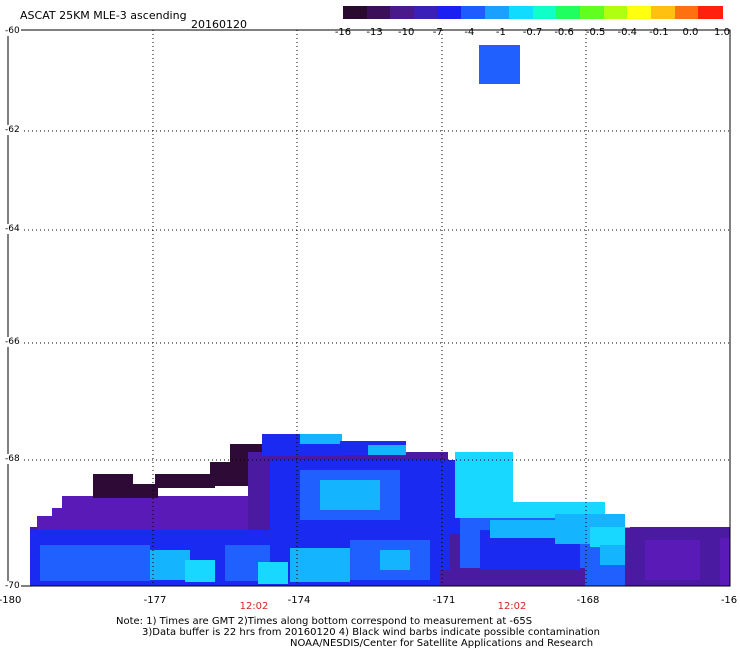 This screenshot has width=740, height=650. What do you see at coordinates (12, 229) in the screenshot?
I see `y-label-64: -64` at bounding box center [12, 229].